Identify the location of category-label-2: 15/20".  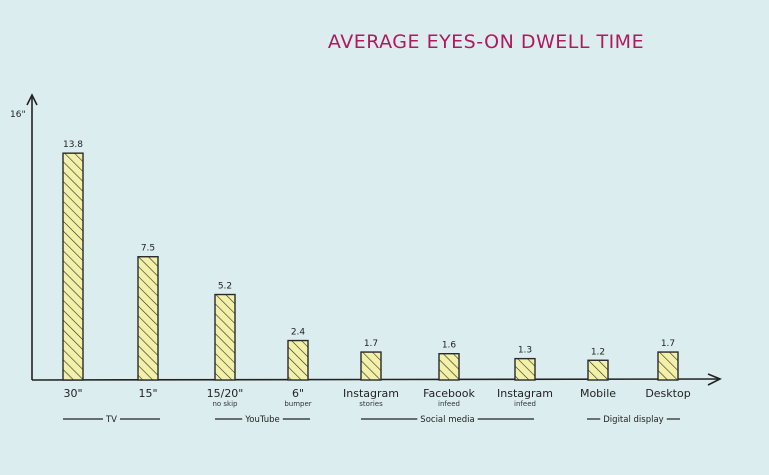
(225, 393).